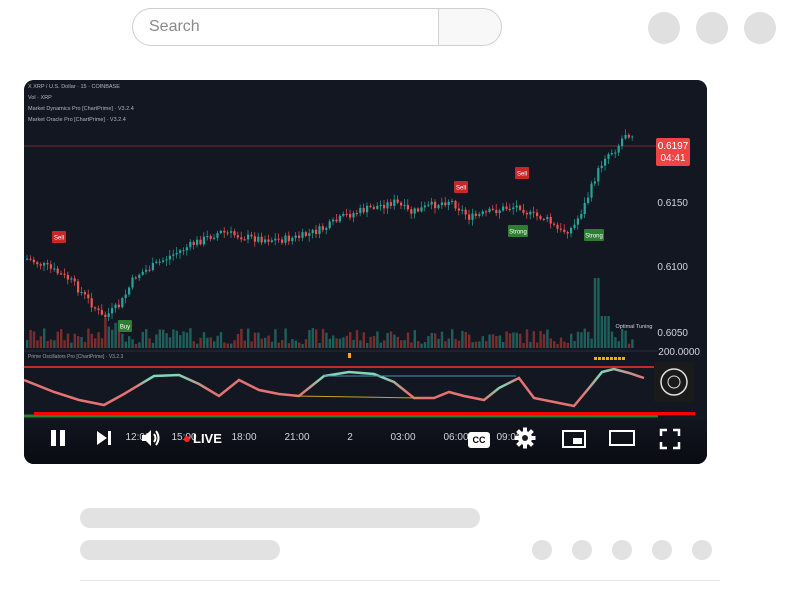 Image resolution: width=800 pixels, height=600 pixels. Describe the element at coordinates (527, 440) in the screenshot. I see `settings-button` at that location.